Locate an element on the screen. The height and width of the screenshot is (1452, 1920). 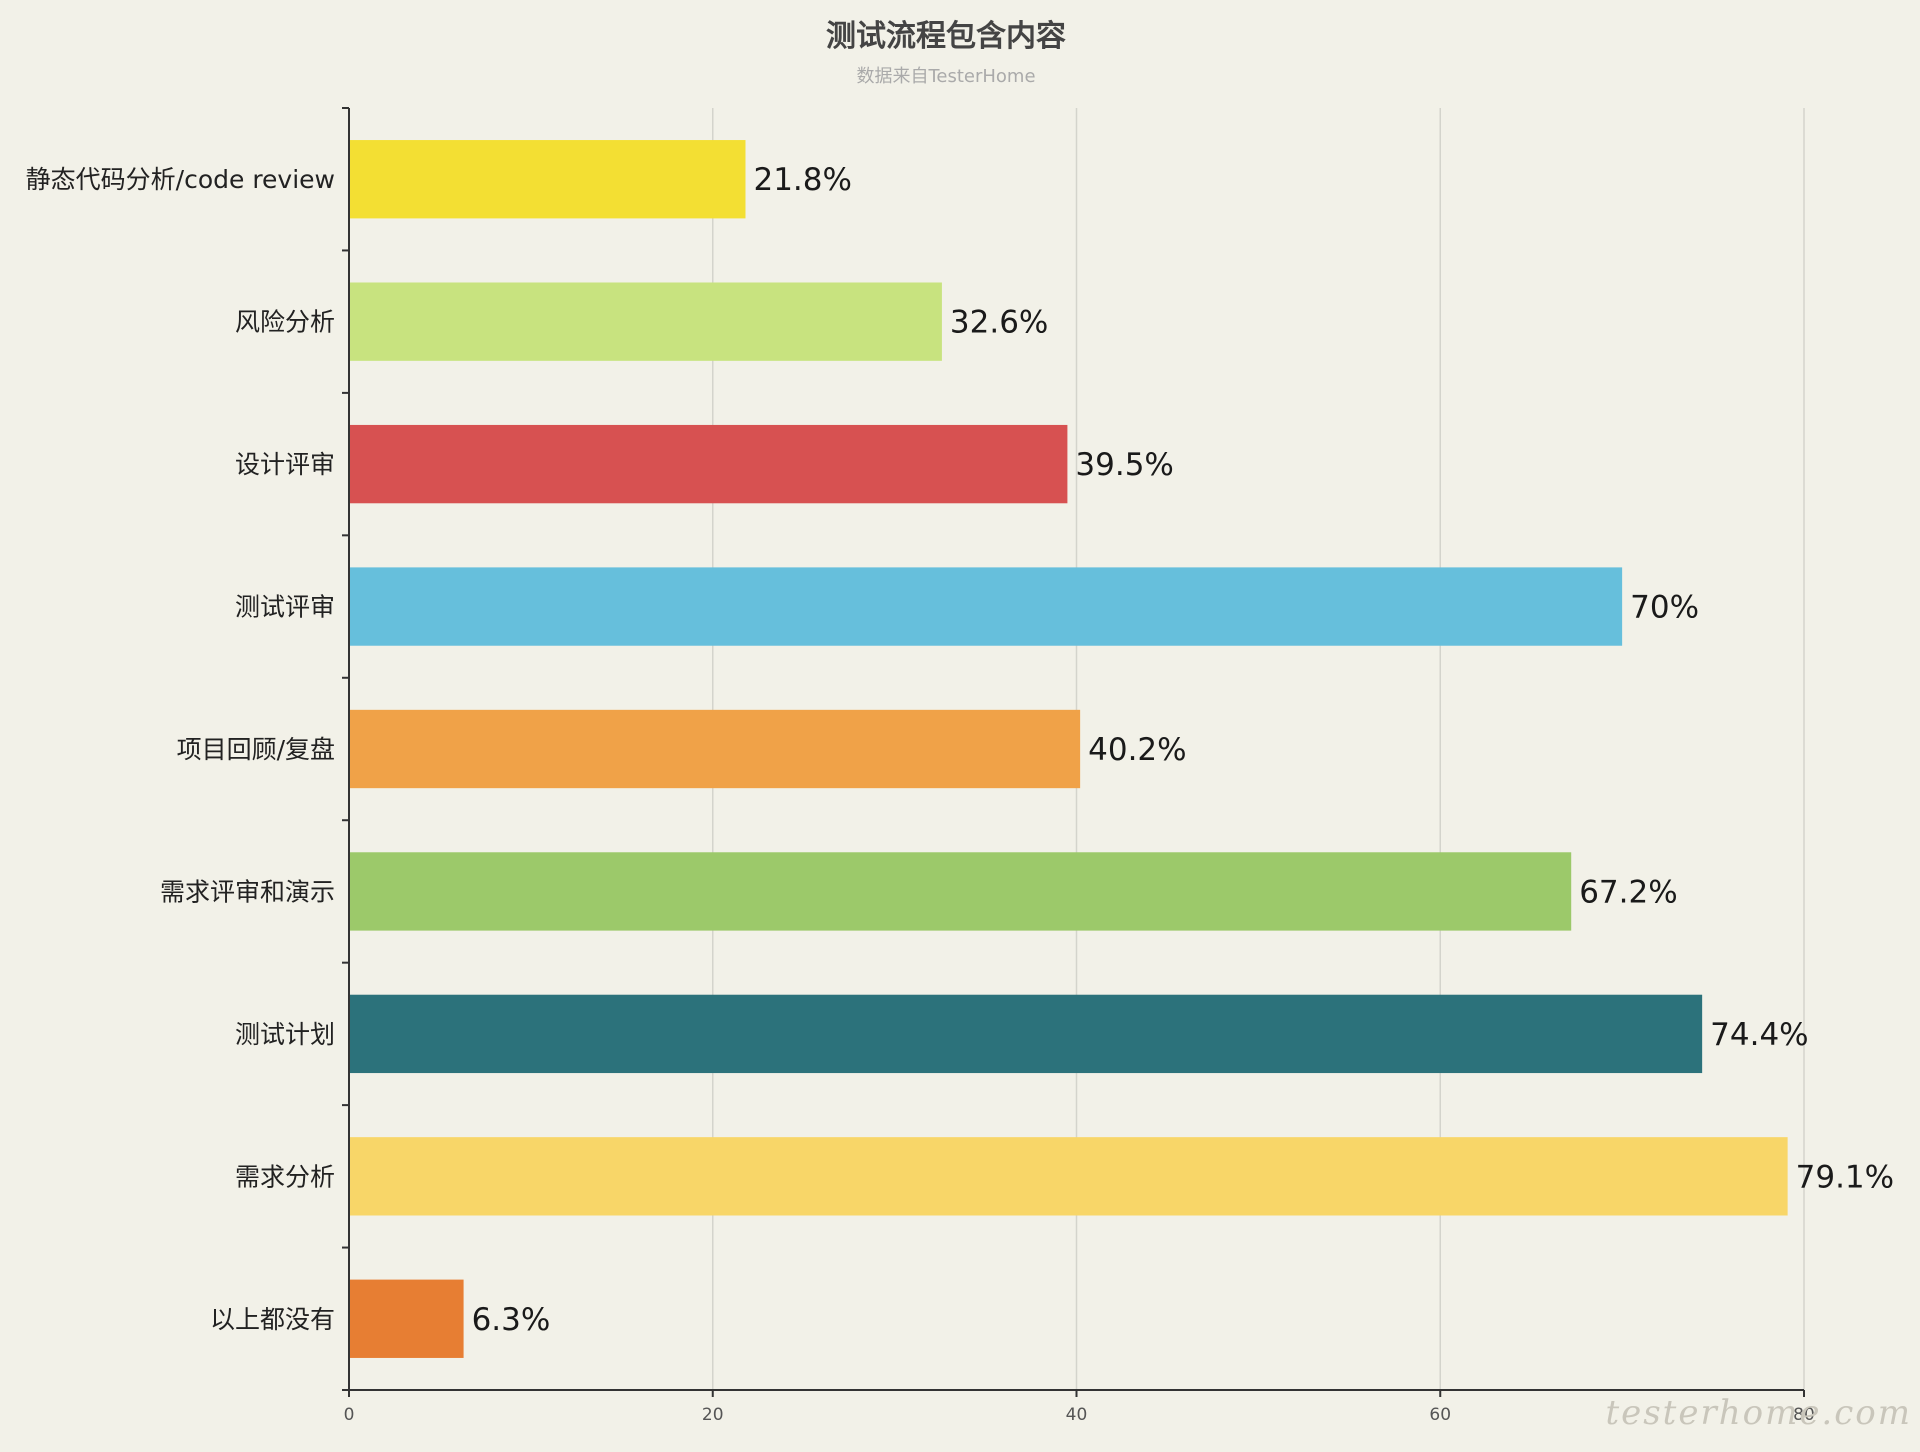
category-label: 风险分析 is located at coordinates (285, 322).